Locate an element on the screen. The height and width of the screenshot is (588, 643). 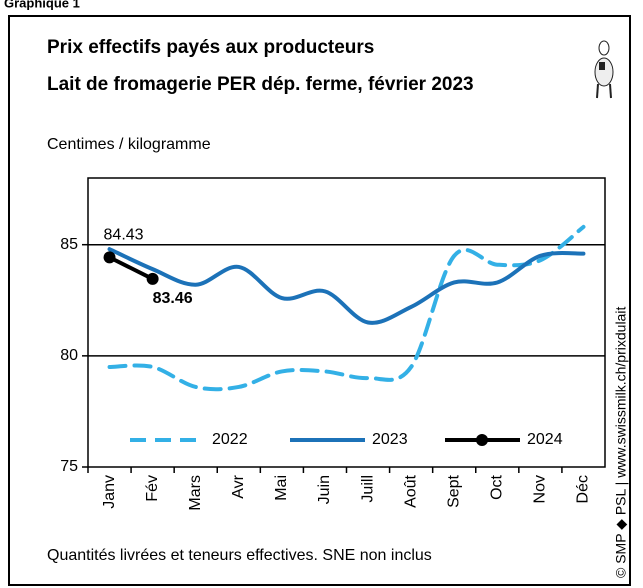
heading: Graphique 1 is located at coordinates (42, 5).